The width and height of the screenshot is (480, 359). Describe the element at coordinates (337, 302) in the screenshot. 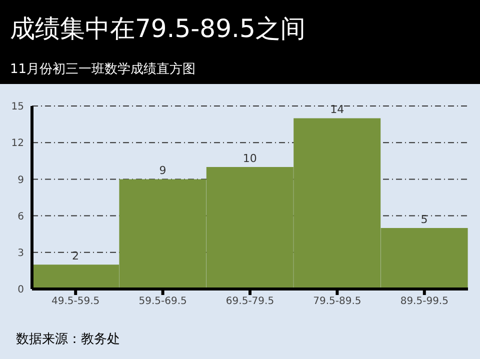

I see `x-tick-label: 79.5-89.5` at that location.